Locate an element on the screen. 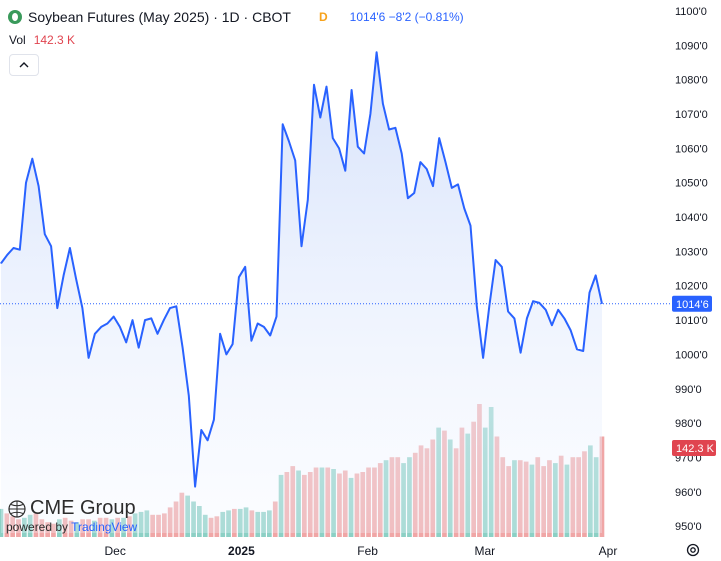  header-price-values: 1014'6 −8'2 (−0.81%) is located at coordinates (406, 17).